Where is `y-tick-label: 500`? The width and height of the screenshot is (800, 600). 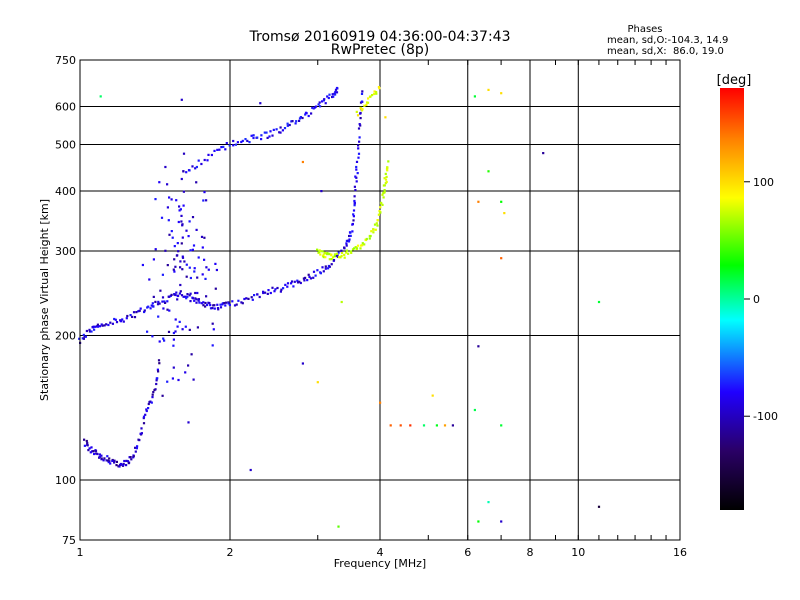
y-tick-label: 500 is located at coordinates (65, 145).